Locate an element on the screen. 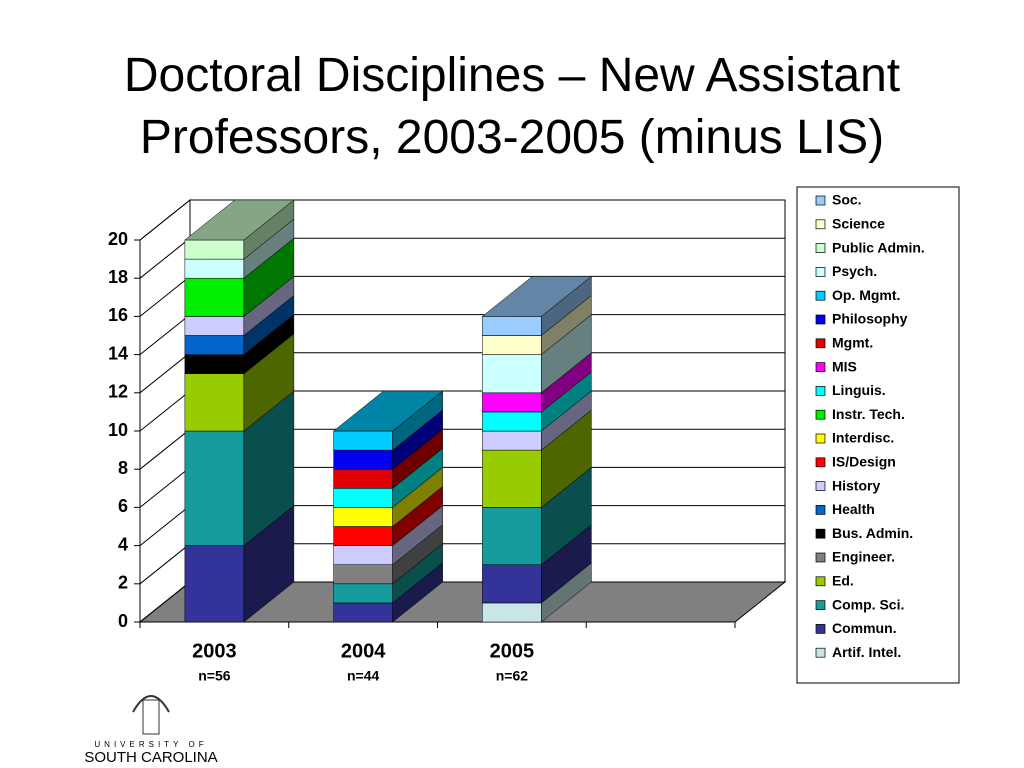 Image resolution: width=1024 pixels, height=768 pixels. legend-label: Linguis. is located at coordinates (859, 390).